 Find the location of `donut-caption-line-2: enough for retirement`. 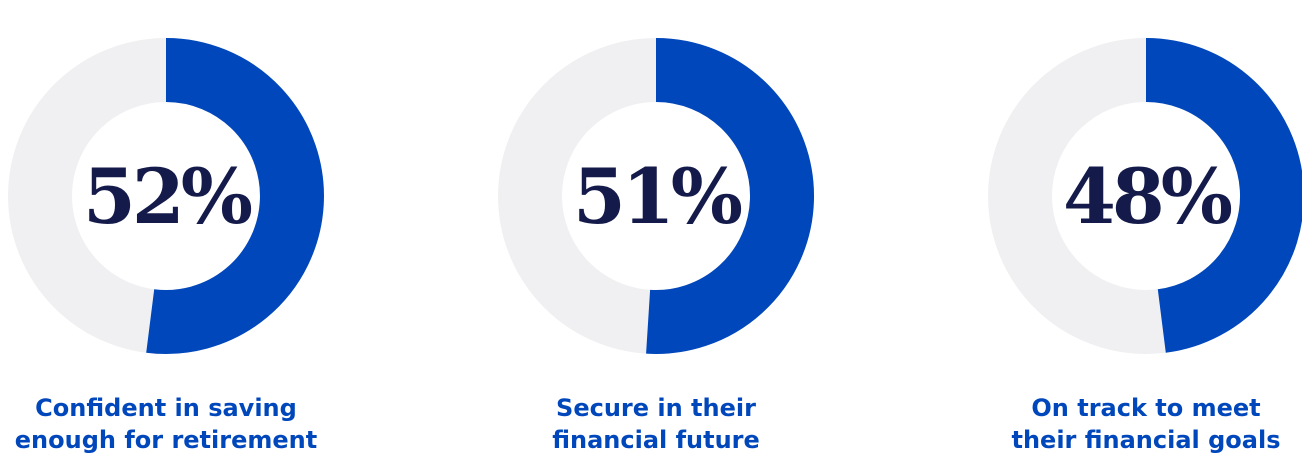

donut-caption-line-2: enough for retirement is located at coordinates (166, 440).